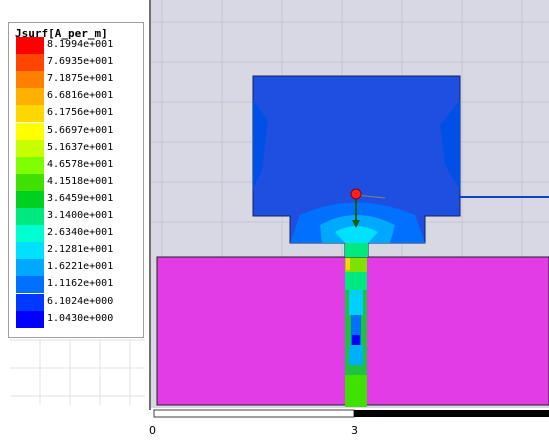  What do you see at coordinates (80, 284) in the screenshot?
I see `legend-value: 1.1162e+001` at bounding box center [80, 284].